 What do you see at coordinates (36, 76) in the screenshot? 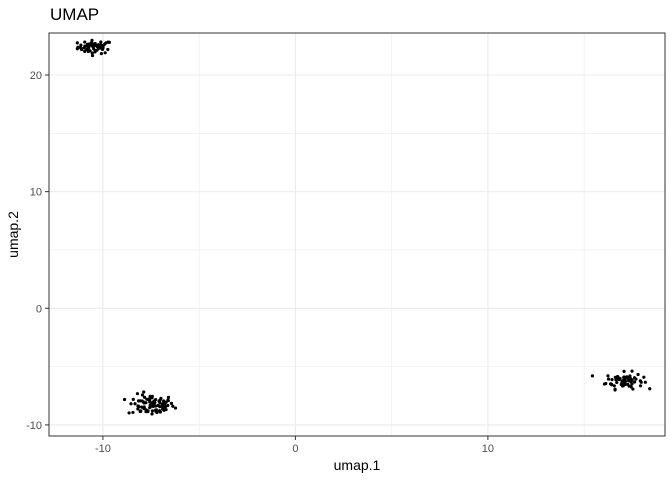
I see `y-tick-label: 20` at bounding box center [36, 76].